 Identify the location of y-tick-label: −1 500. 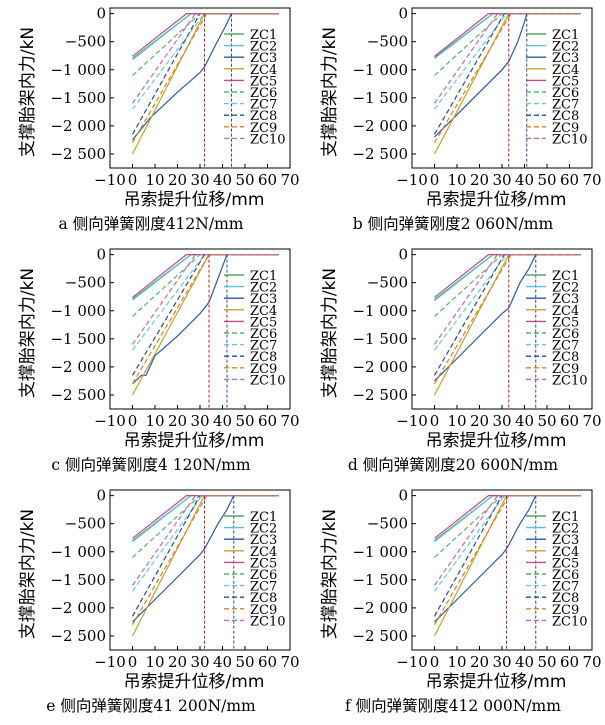
(78, 98).